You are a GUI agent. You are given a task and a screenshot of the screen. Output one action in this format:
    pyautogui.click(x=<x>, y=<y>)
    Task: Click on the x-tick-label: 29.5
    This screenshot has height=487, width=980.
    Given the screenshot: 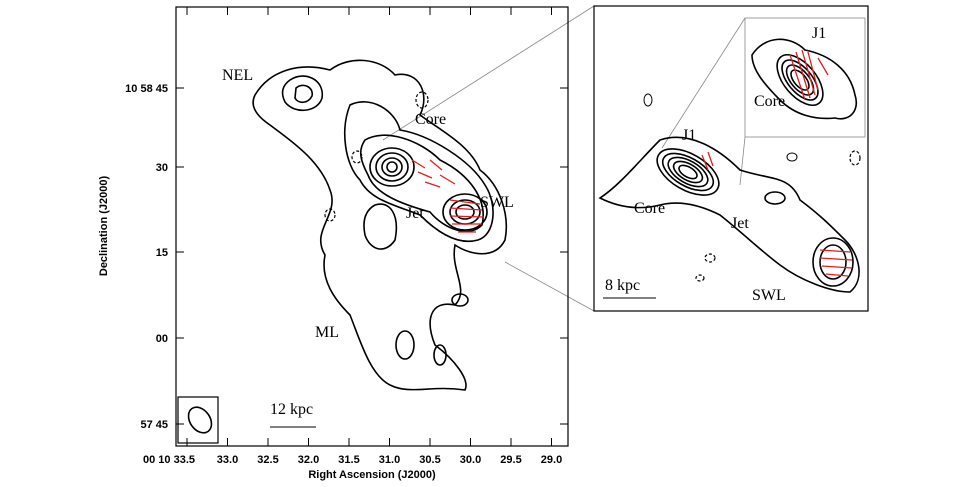 What is the action you would take?
    pyautogui.click(x=510, y=460)
    